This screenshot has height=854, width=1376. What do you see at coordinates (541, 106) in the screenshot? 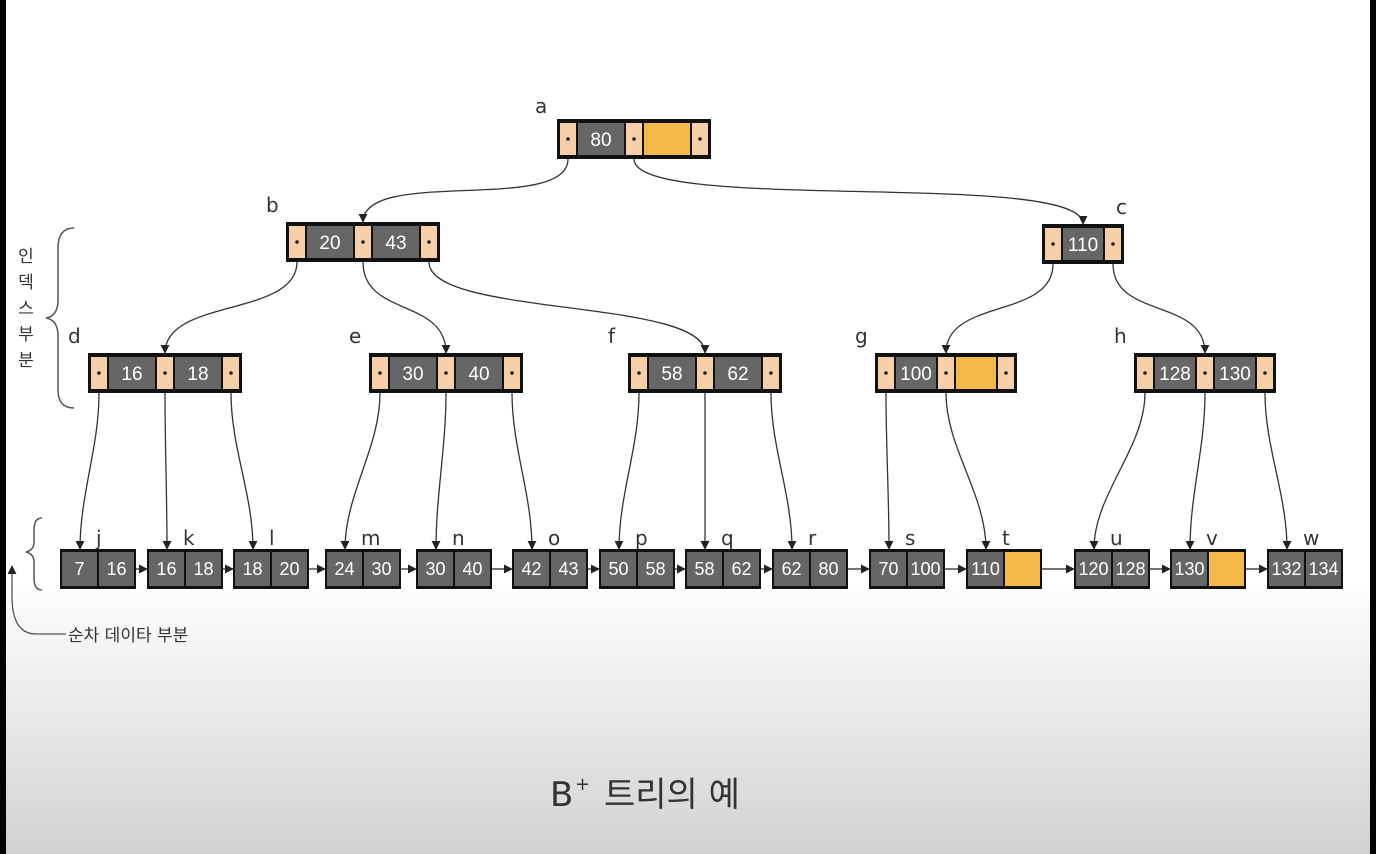
I see `node-label: a` at bounding box center [541, 106].